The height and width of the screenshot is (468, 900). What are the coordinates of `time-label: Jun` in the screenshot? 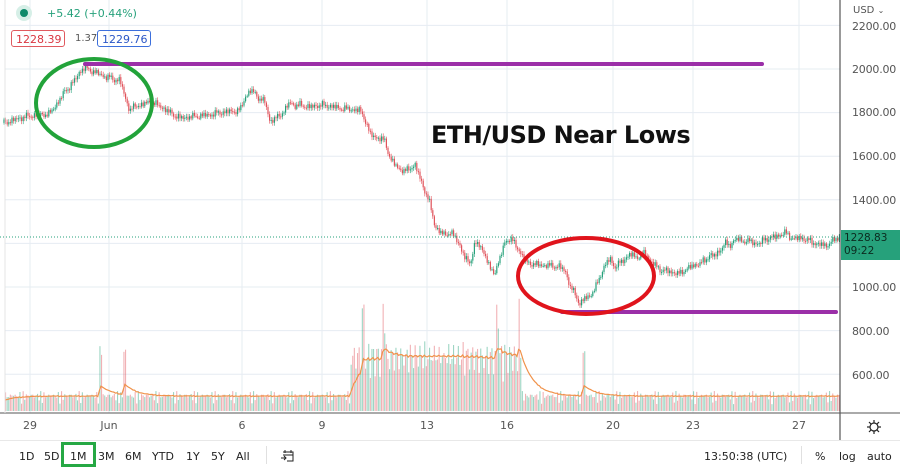 It's located at (109, 425).